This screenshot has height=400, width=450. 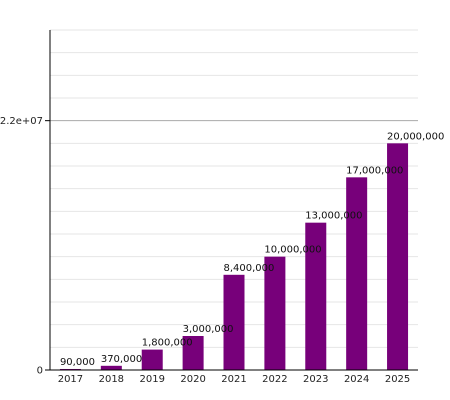 What do you see at coordinates (193, 353) in the screenshot?
I see `bar-2020` at bounding box center [193, 353].